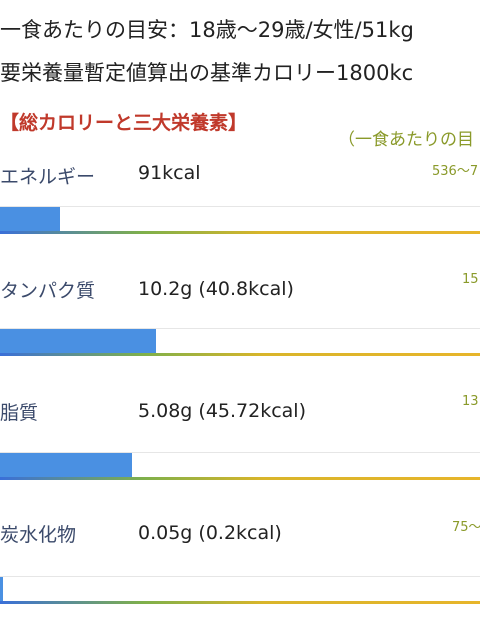  Describe the element at coordinates (470, 279) in the screenshot. I see `row-range-protein: 15` at that location.